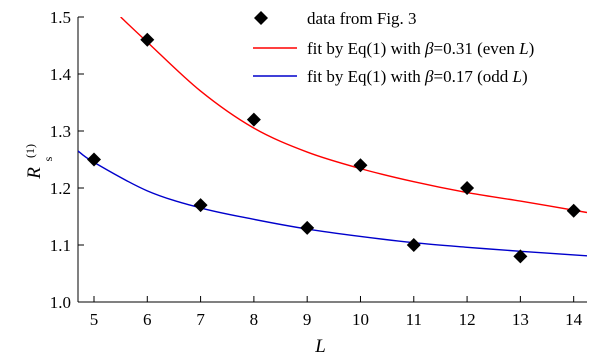 Image resolution: width=589 pixels, height=360 pixels. What do you see at coordinates (60, 17) in the screenshot?
I see `y-tick-label: 1.5` at bounding box center [60, 17].